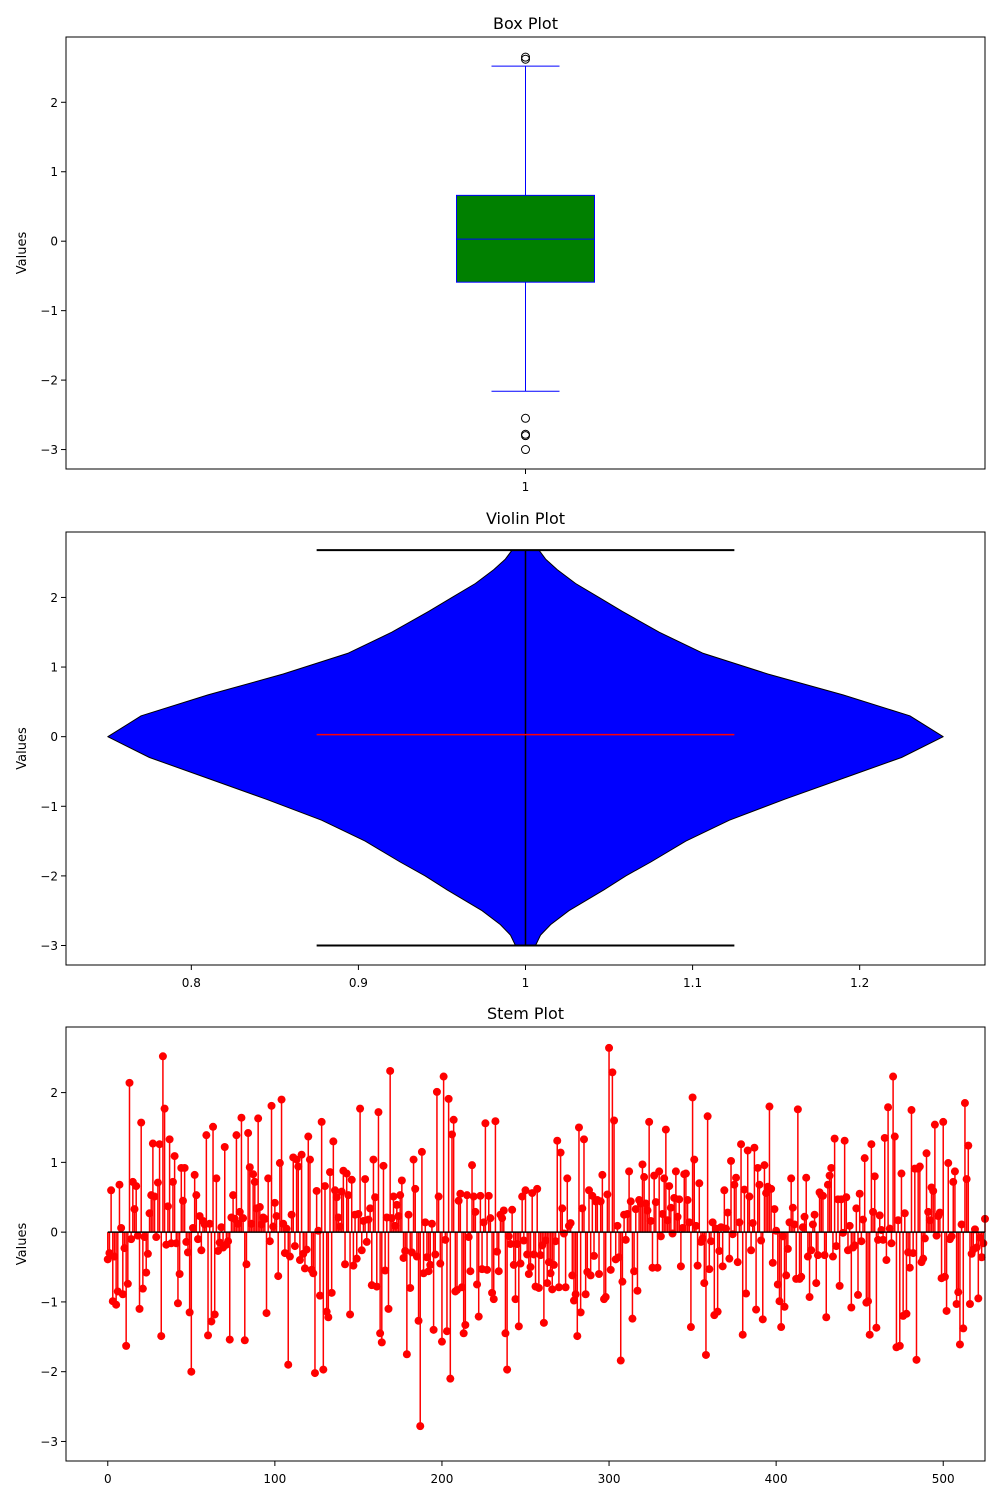 Image resolution: width=1000 pixels, height=1500 pixels. Describe the element at coordinates (54, 598) in the screenshot. I see `y-tick-label: 2` at that location.